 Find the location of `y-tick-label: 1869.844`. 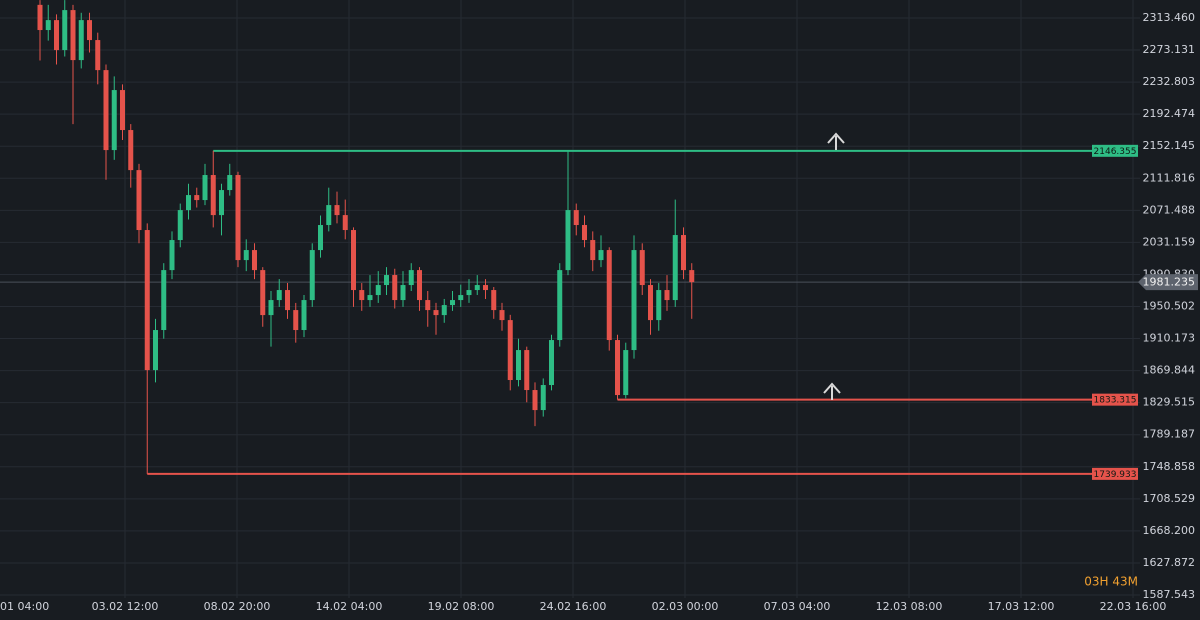

y-tick-label: 1869.844 is located at coordinates (1169, 370).